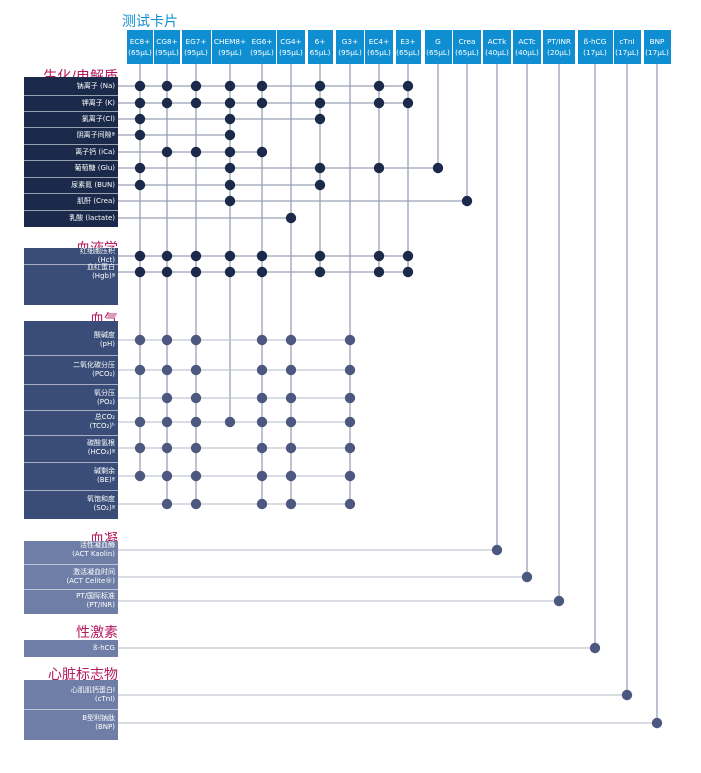 The height and width of the screenshot is (773, 701). What do you see at coordinates (527, 47) in the screenshot?
I see `cartridge-header-13: ACTc (40μL)` at bounding box center [527, 47].